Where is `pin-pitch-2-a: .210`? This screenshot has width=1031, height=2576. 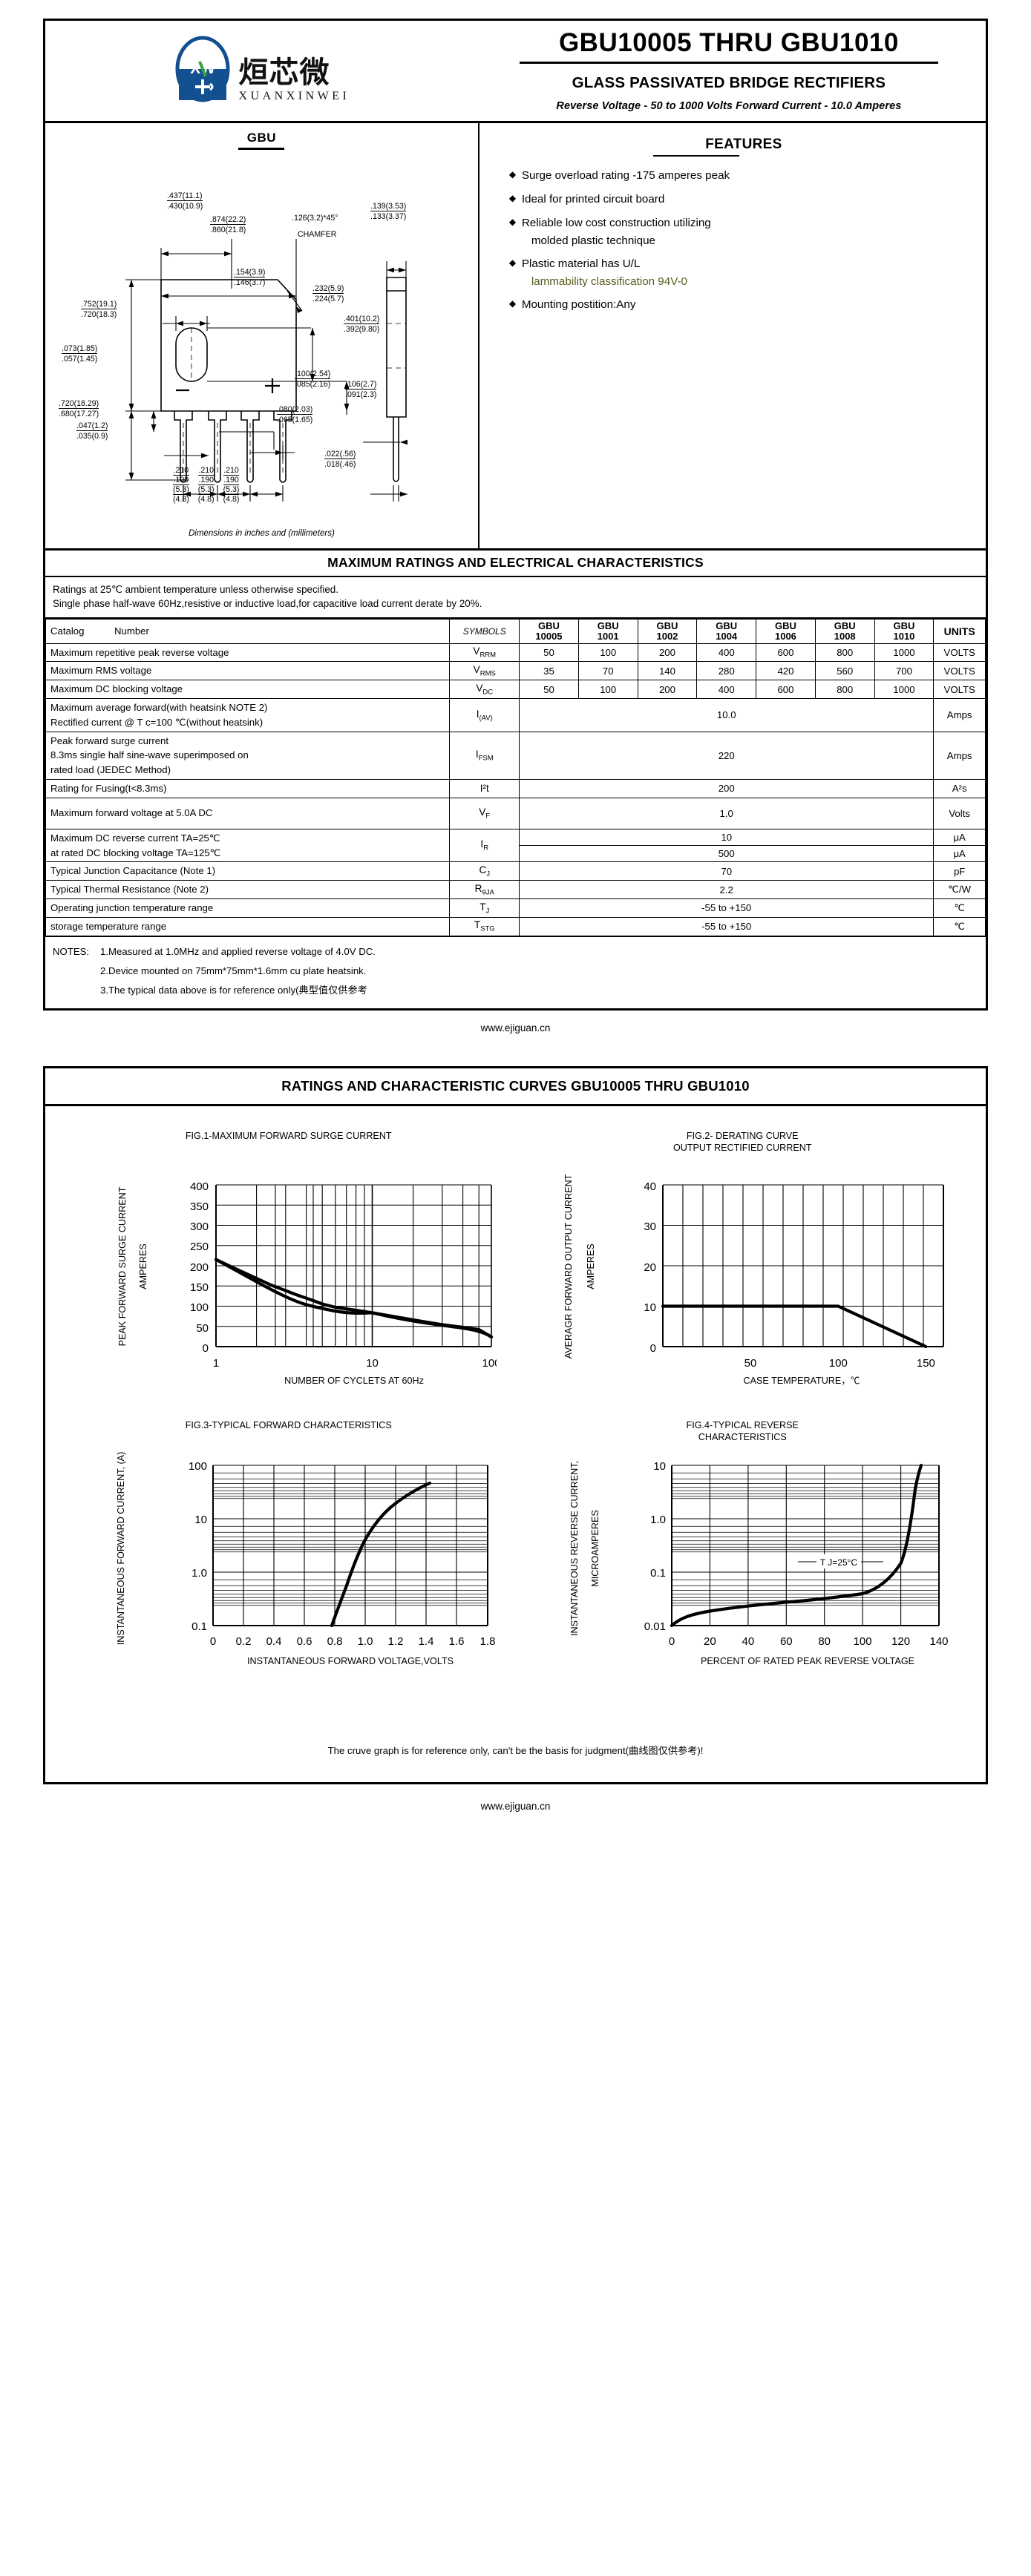
pin-pitch-2-a: .210 is located at coordinates (206, 470).